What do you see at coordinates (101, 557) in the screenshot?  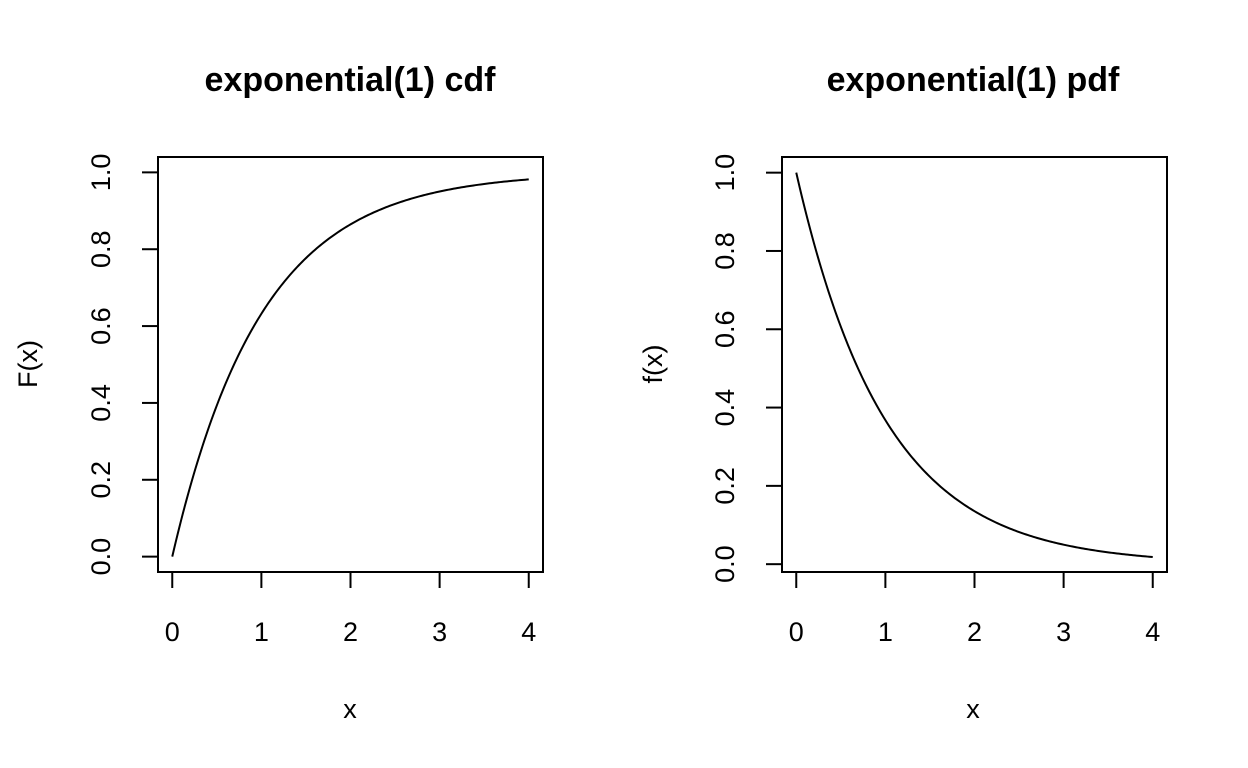 I see `cdf-y-tick-label: 0.0` at bounding box center [101, 557].